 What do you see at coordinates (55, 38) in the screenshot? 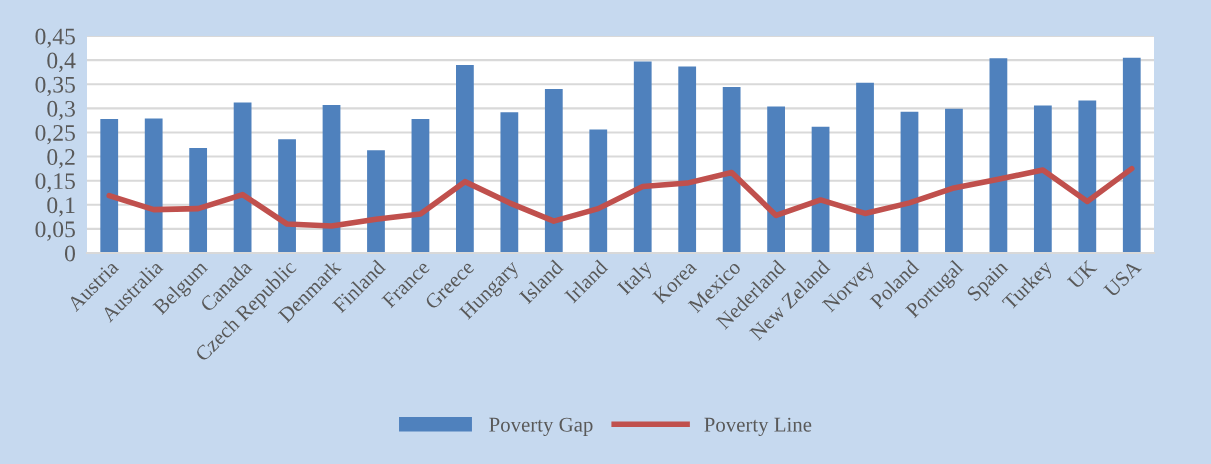
I see `y-tick-label: 0,45` at bounding box center [55, 38].